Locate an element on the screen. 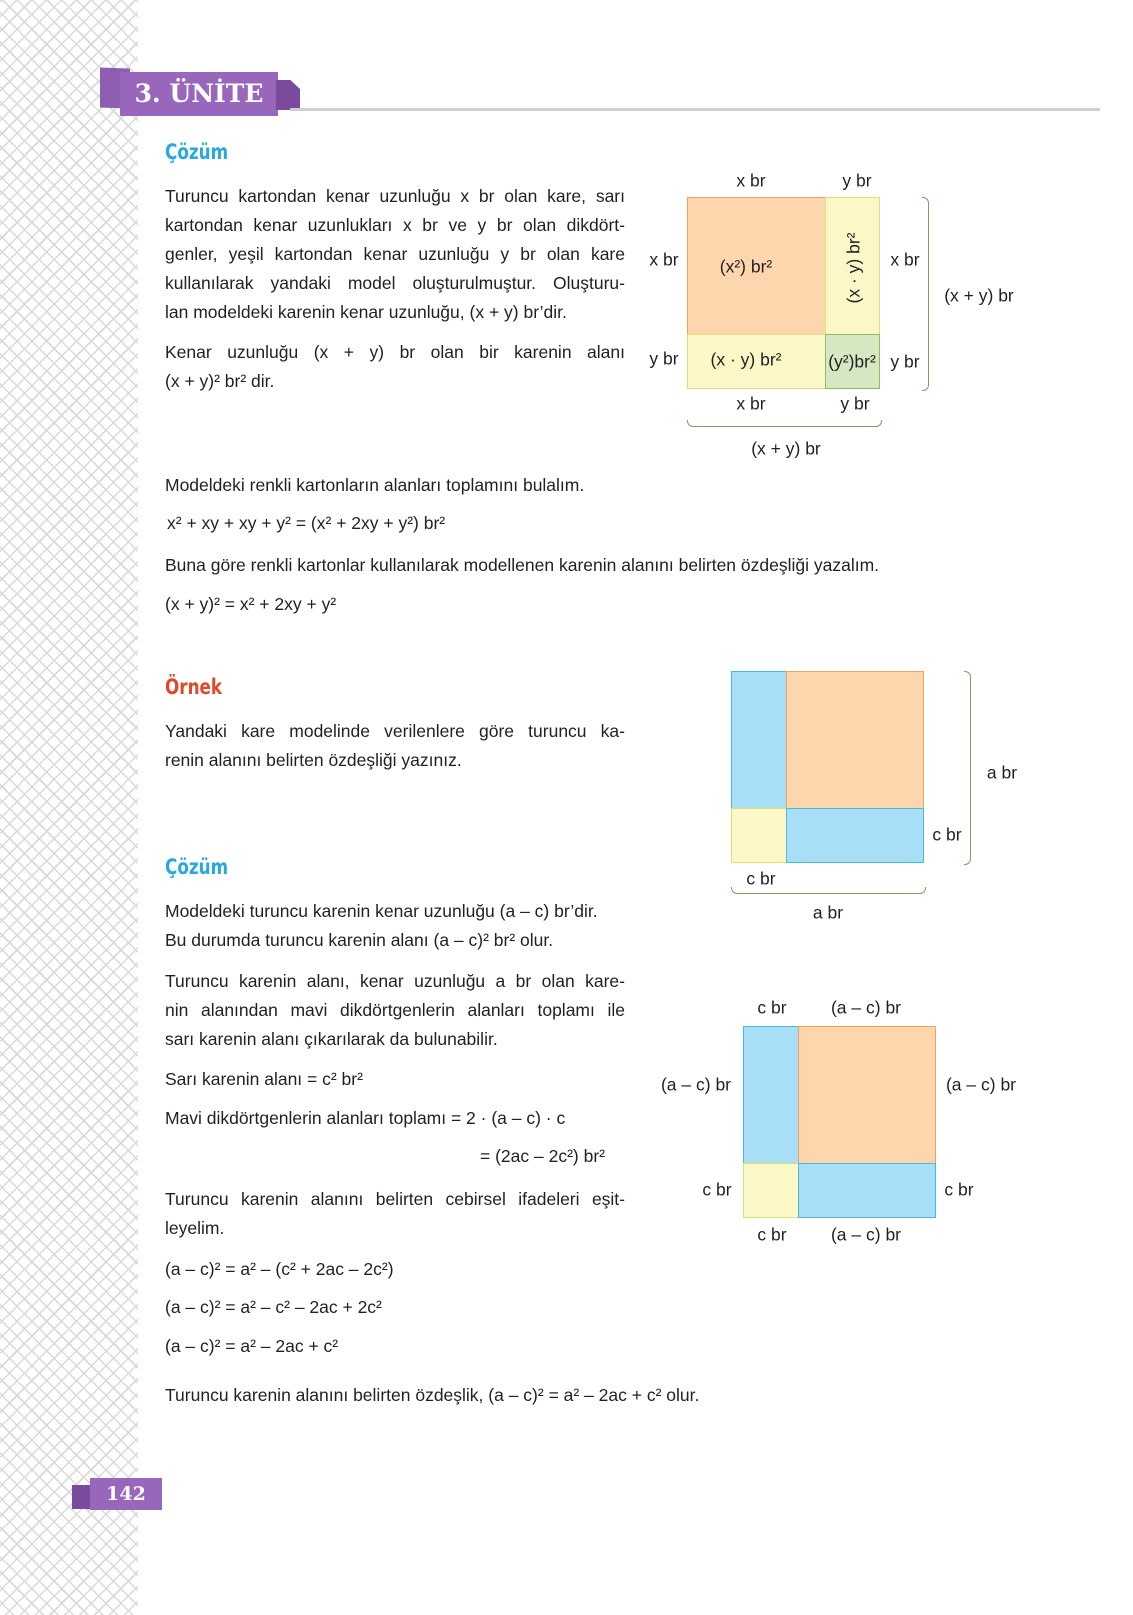 The height and width of the screenshot is (1615, 1133). green-square is located at coordinates (852, 361).